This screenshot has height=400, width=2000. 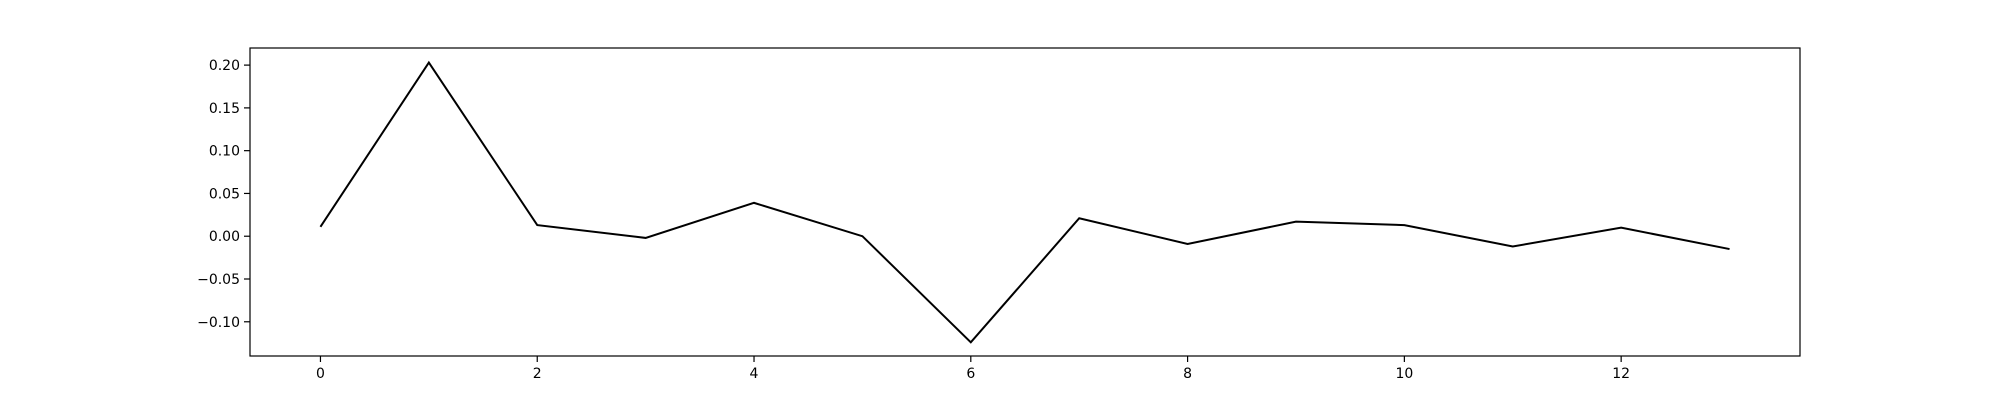 What do you see at coordinates (224, 109) in the screenshot?
I see `y-tick-label: 0.15` at bounding box center [224, 109].